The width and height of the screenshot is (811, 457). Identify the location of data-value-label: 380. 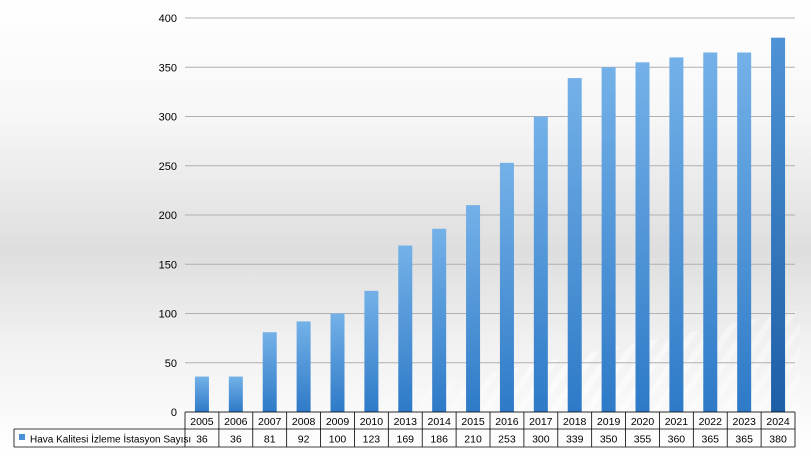
(778, 440).